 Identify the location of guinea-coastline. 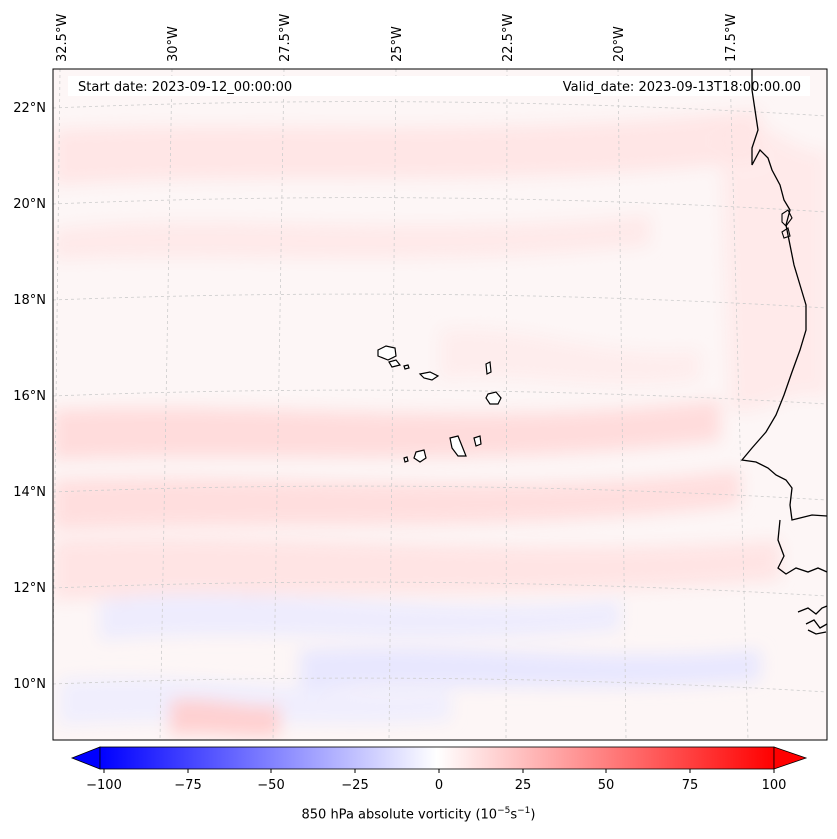
(812, 620).